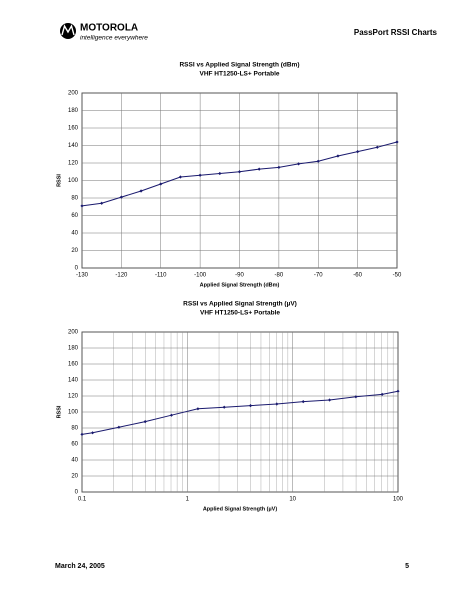  I want to click on x-tick-label: -120, so click(121, 276).